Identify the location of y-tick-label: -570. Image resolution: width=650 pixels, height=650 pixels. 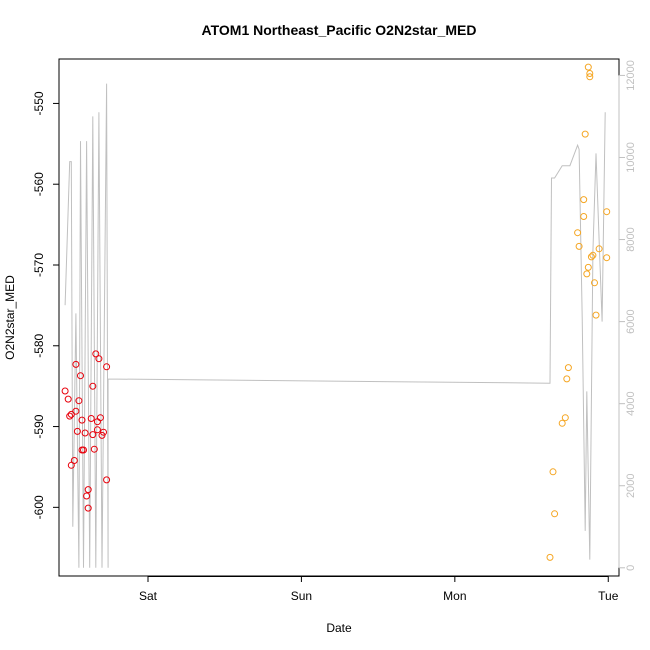
(39, 265).